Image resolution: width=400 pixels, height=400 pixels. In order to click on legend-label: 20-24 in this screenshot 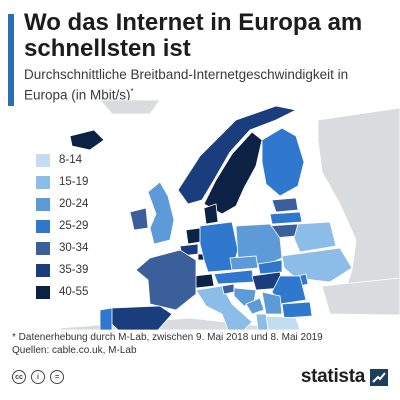, I will do `click(74, 204)`.